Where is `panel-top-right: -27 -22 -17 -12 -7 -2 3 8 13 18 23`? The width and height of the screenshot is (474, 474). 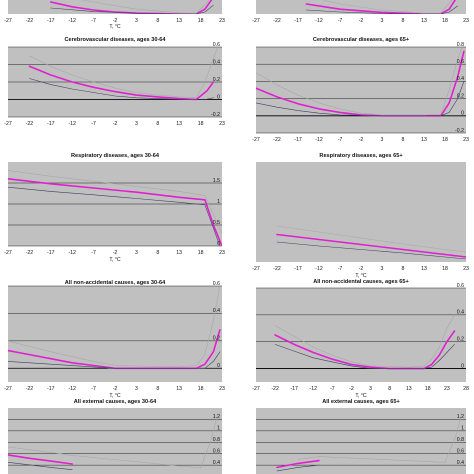
panel-top-right: -27 -22 -17 -12 -7 -2 3 8 13 18 23 is located at coordinates (360, 12).